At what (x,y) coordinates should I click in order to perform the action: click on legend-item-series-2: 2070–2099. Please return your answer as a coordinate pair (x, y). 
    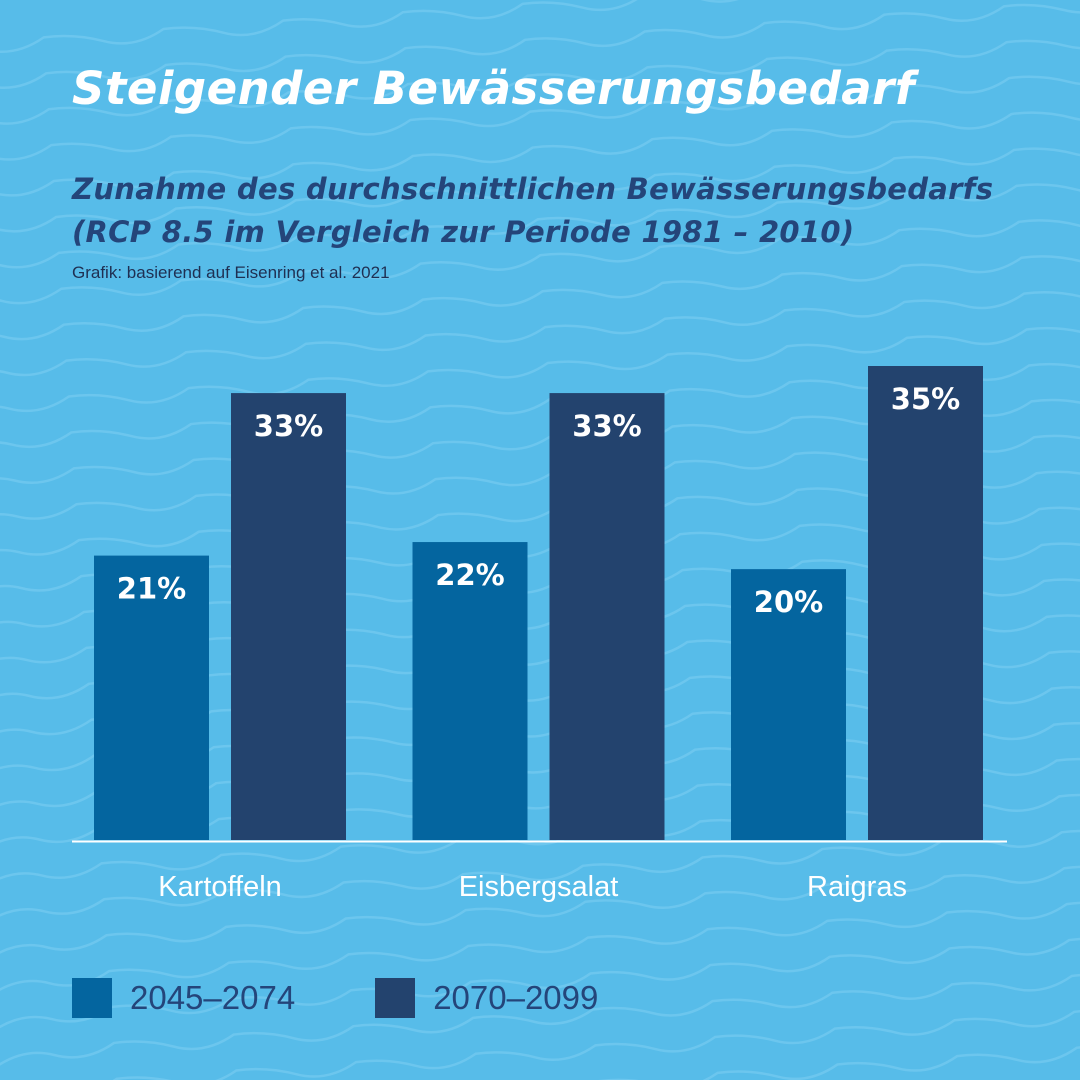
    Looking at the image, I should click on (486, 998).